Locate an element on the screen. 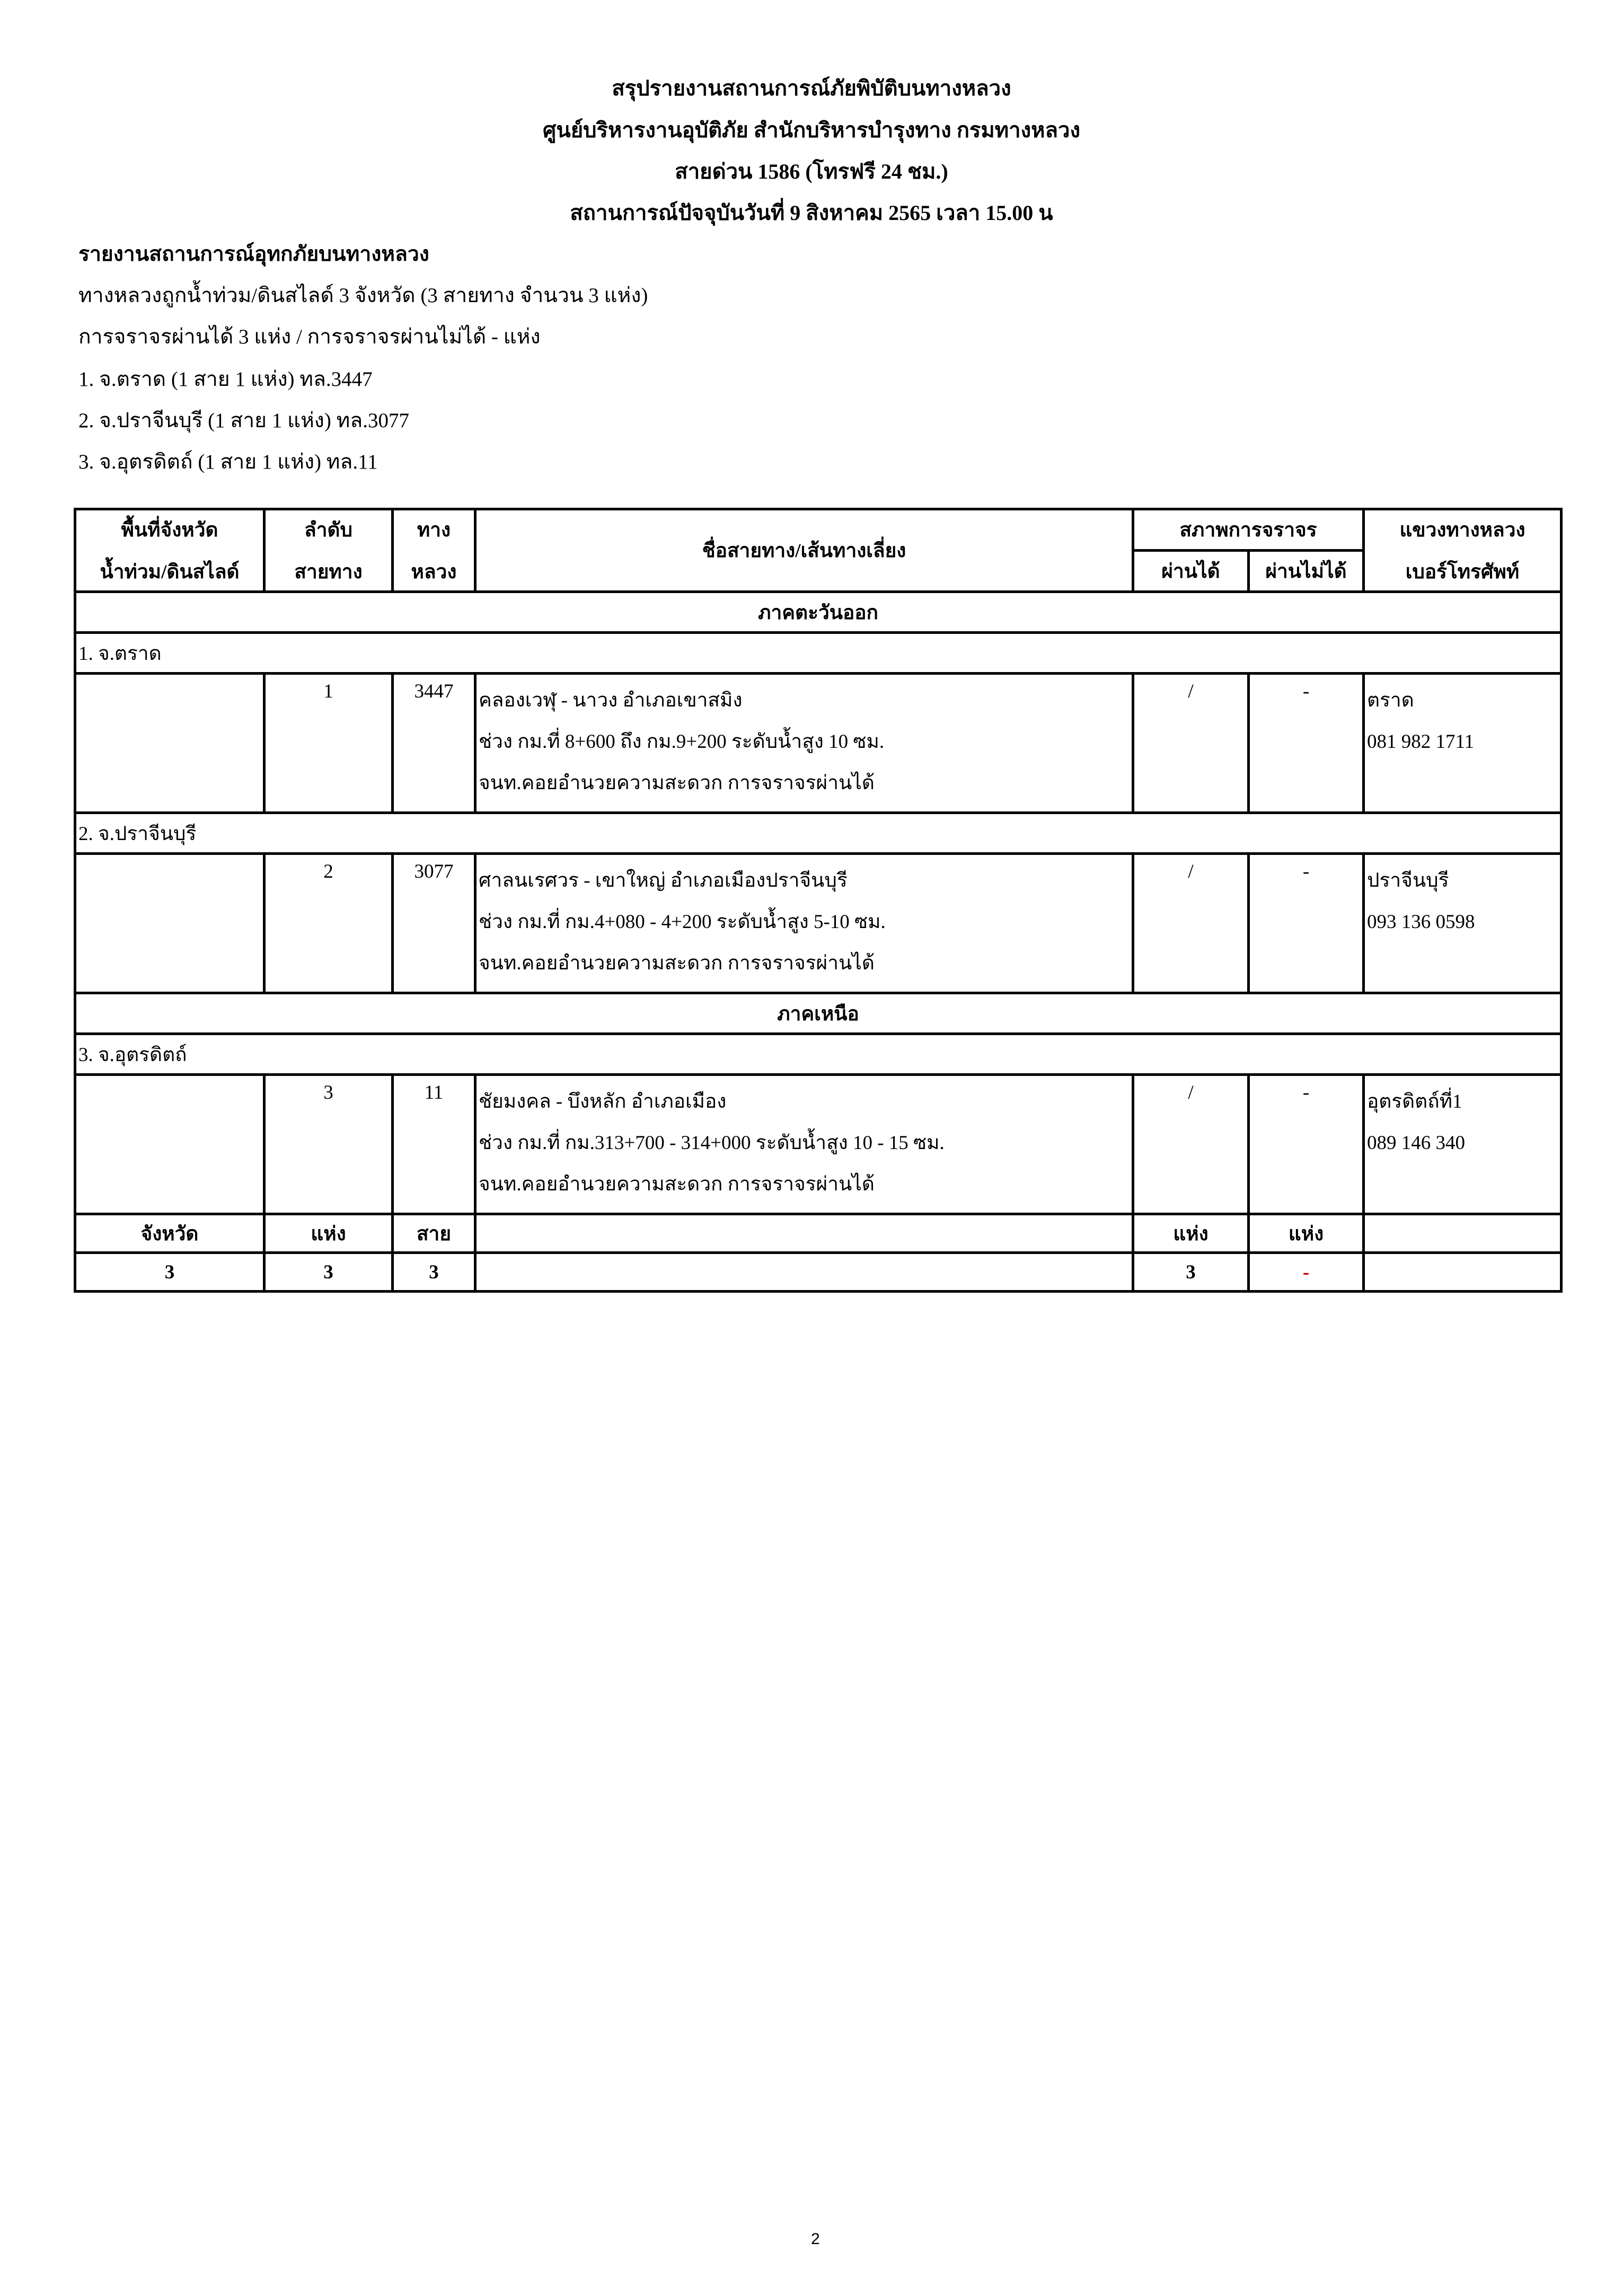 This screenshot has width=1623, height=2296. seq-cell: 3 is located at coordinates (328, 1144).